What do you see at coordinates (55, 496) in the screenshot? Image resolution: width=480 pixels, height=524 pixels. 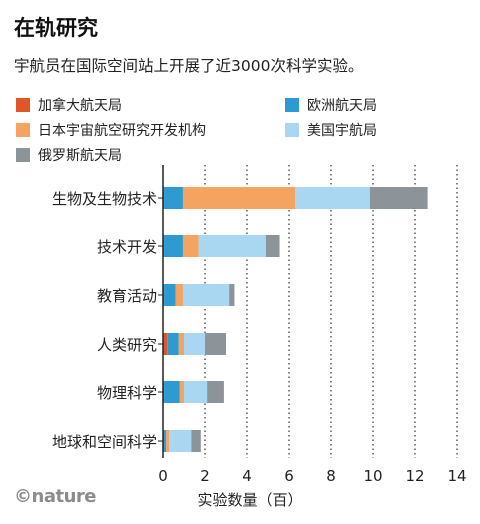 I see `nature-logo: ©nature` at bounding box center [55, 496].